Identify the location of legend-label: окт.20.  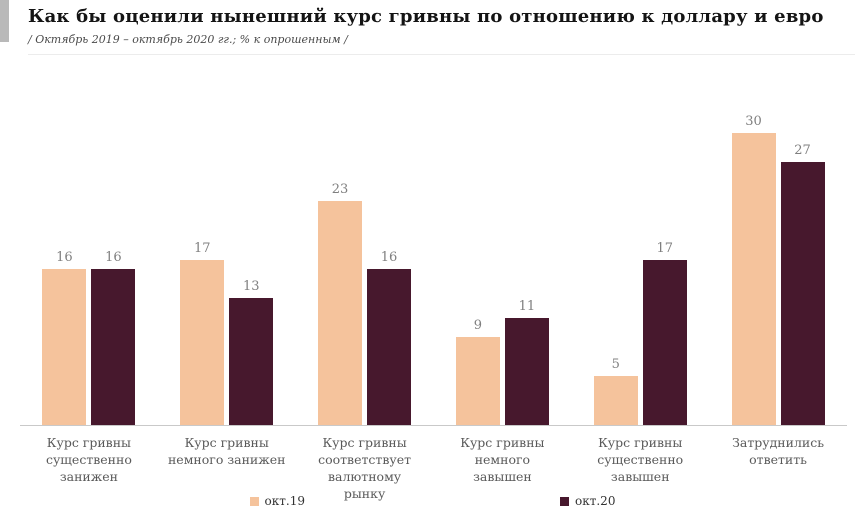
(595, 501).